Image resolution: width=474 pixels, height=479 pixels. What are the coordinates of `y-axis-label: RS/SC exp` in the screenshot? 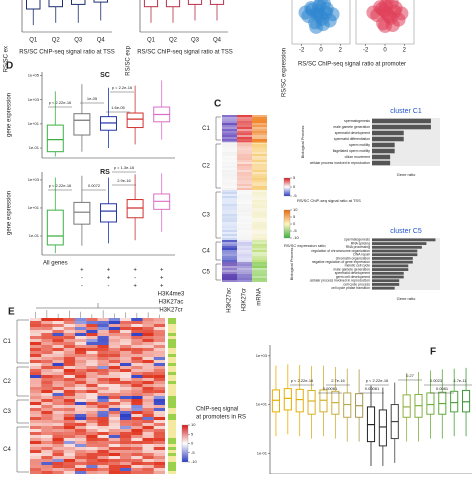 It's located at (129, 60).